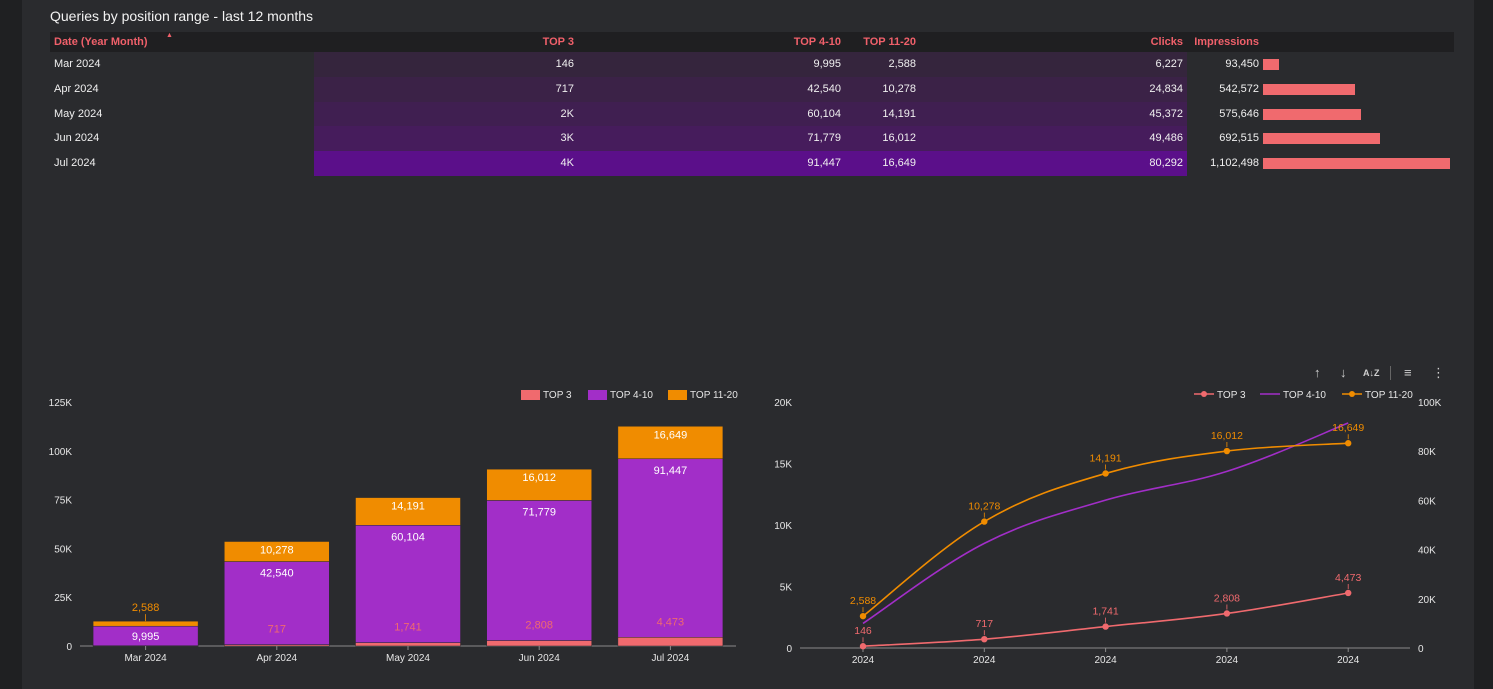 This screenshot has height=689, width=1493. Describe the element at coordinates (1408, 372) in the screenshot. I see `filter-icon: ≡` at that location.